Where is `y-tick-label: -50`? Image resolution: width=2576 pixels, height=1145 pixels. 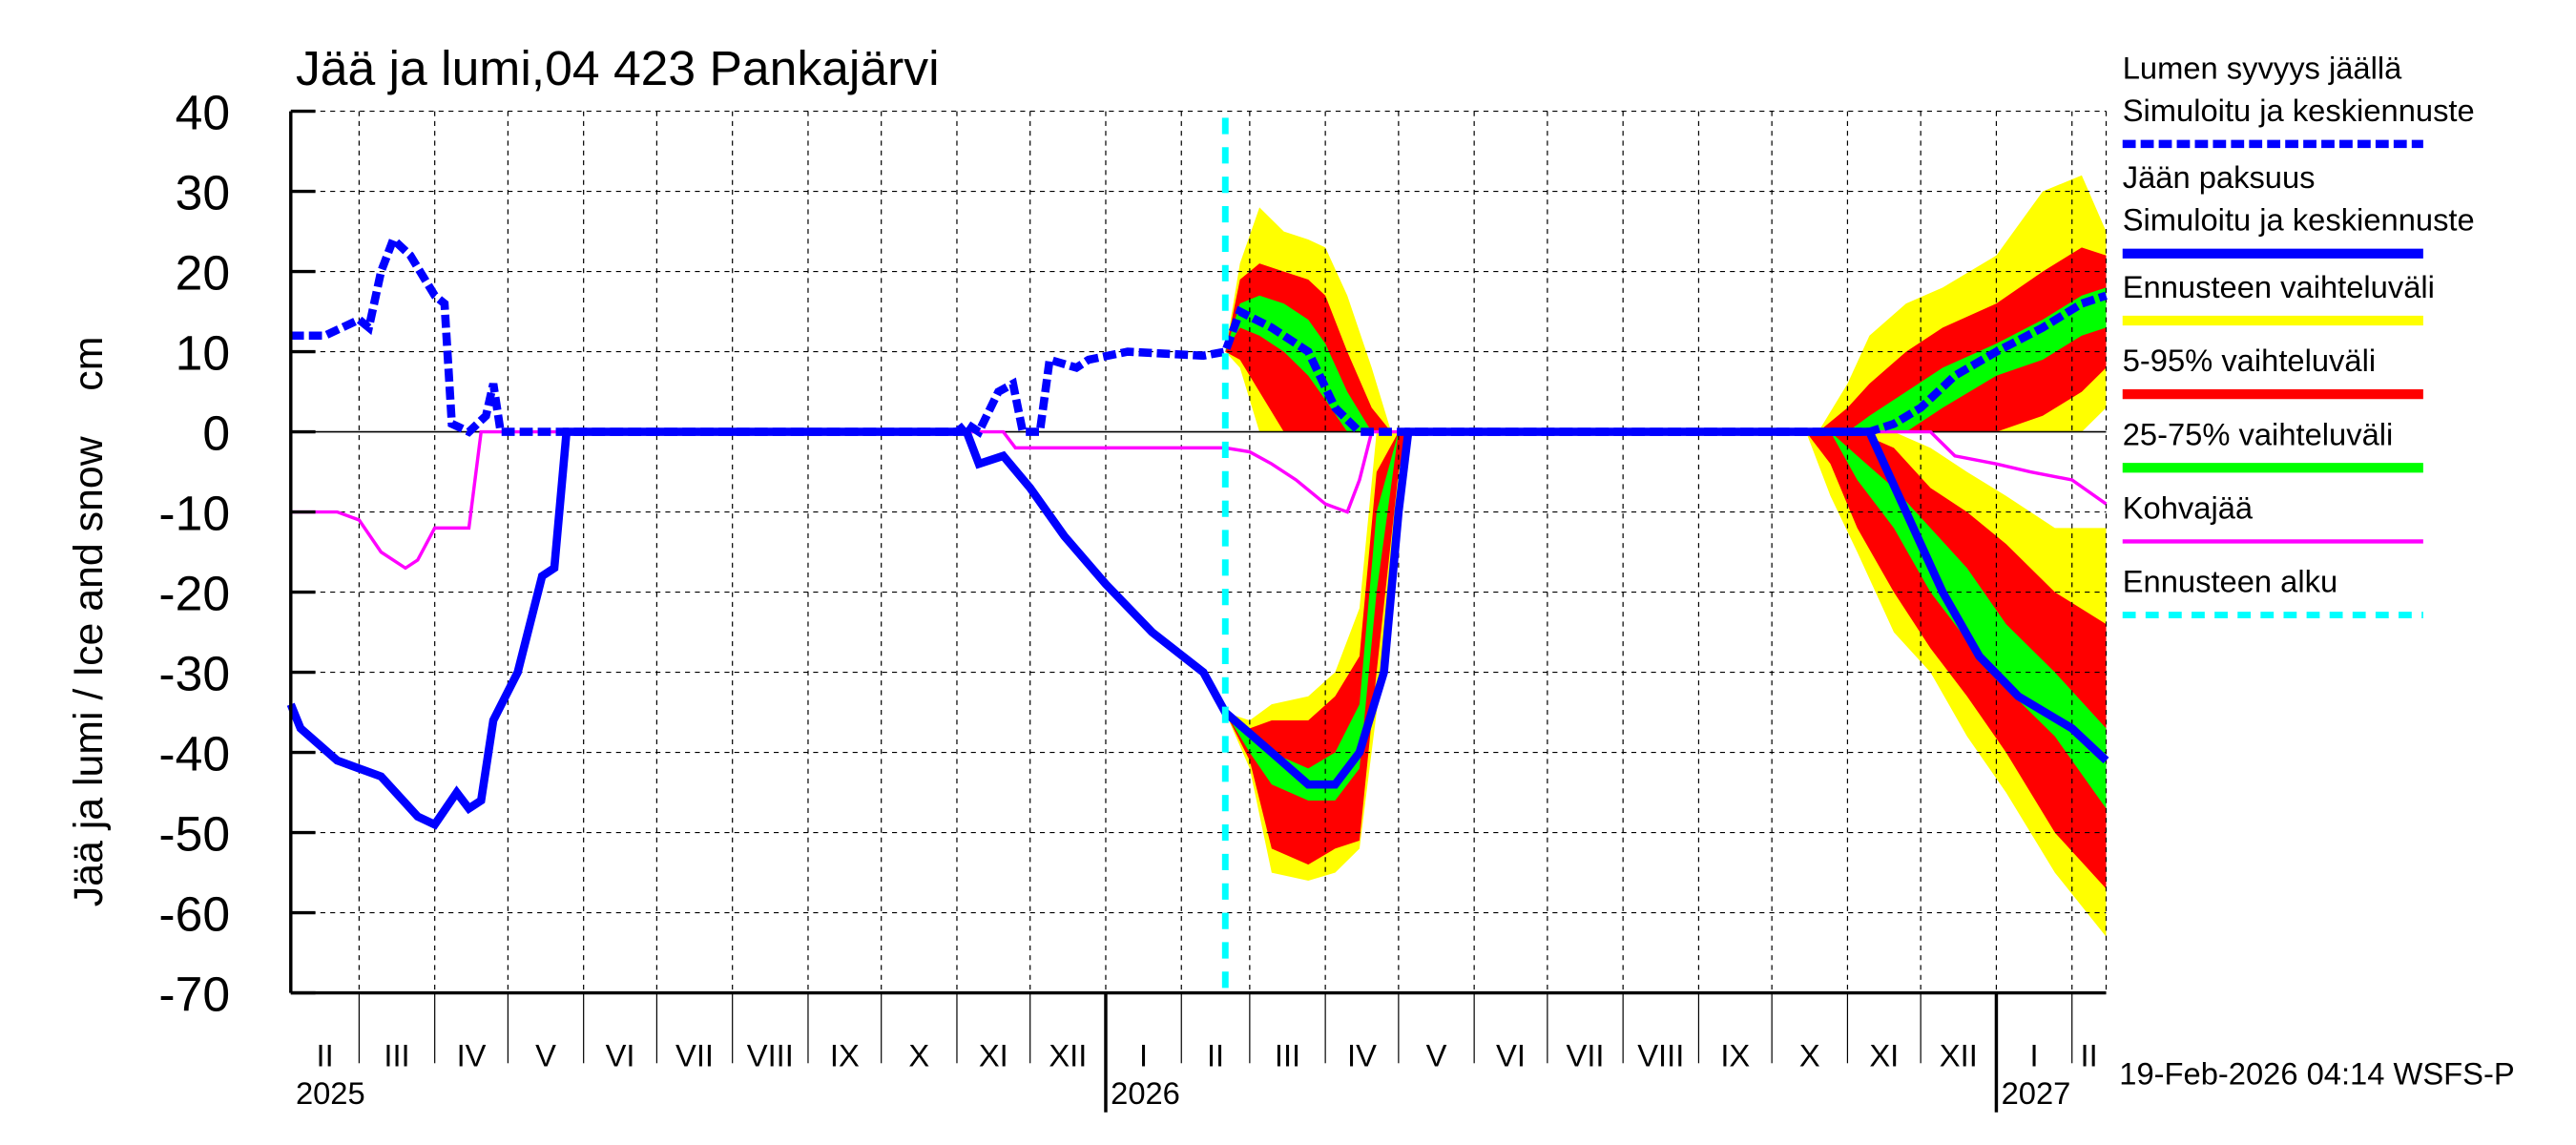 y-tick-label: -50 is located at coordinates (194, 834).